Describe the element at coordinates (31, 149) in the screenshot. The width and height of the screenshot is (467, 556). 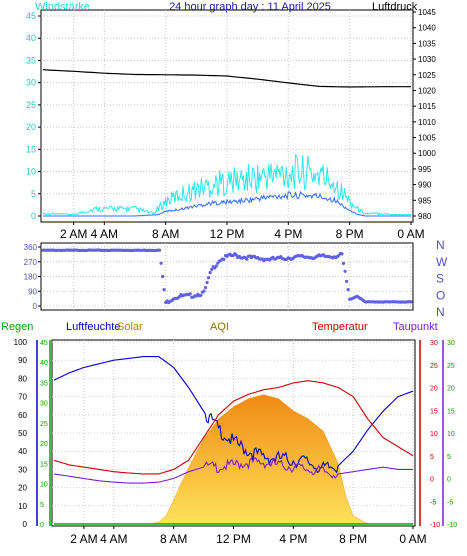
I see `wind-left-tick-label: 15` at that location.